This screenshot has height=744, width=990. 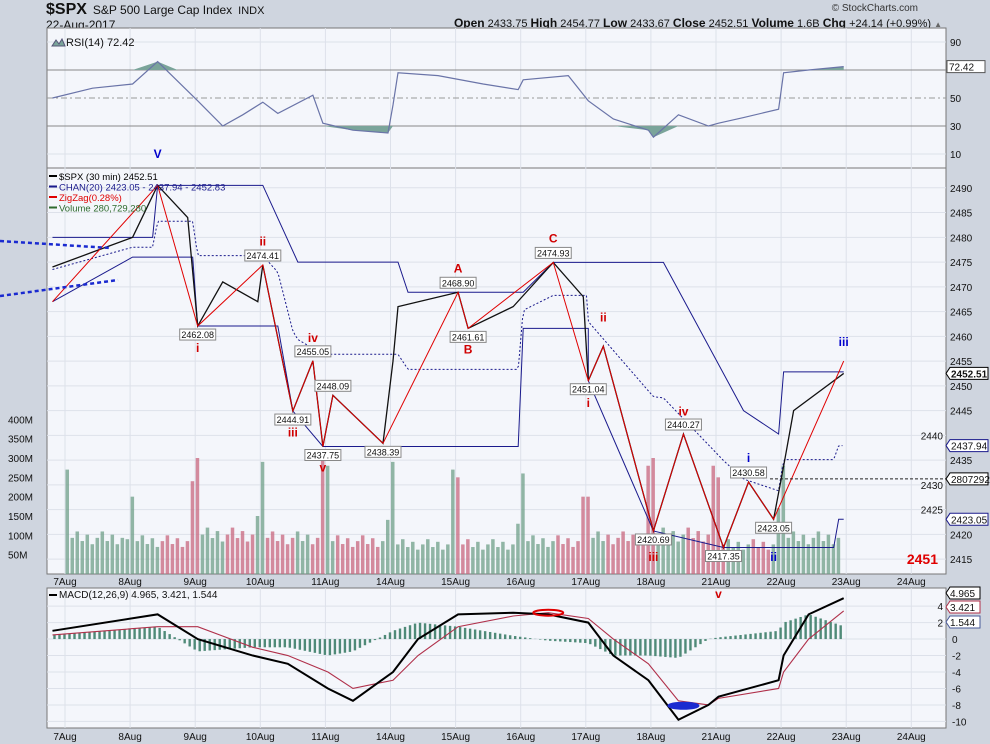 I want to click on price-tick-label: 2440, so click(x=932, y=436).